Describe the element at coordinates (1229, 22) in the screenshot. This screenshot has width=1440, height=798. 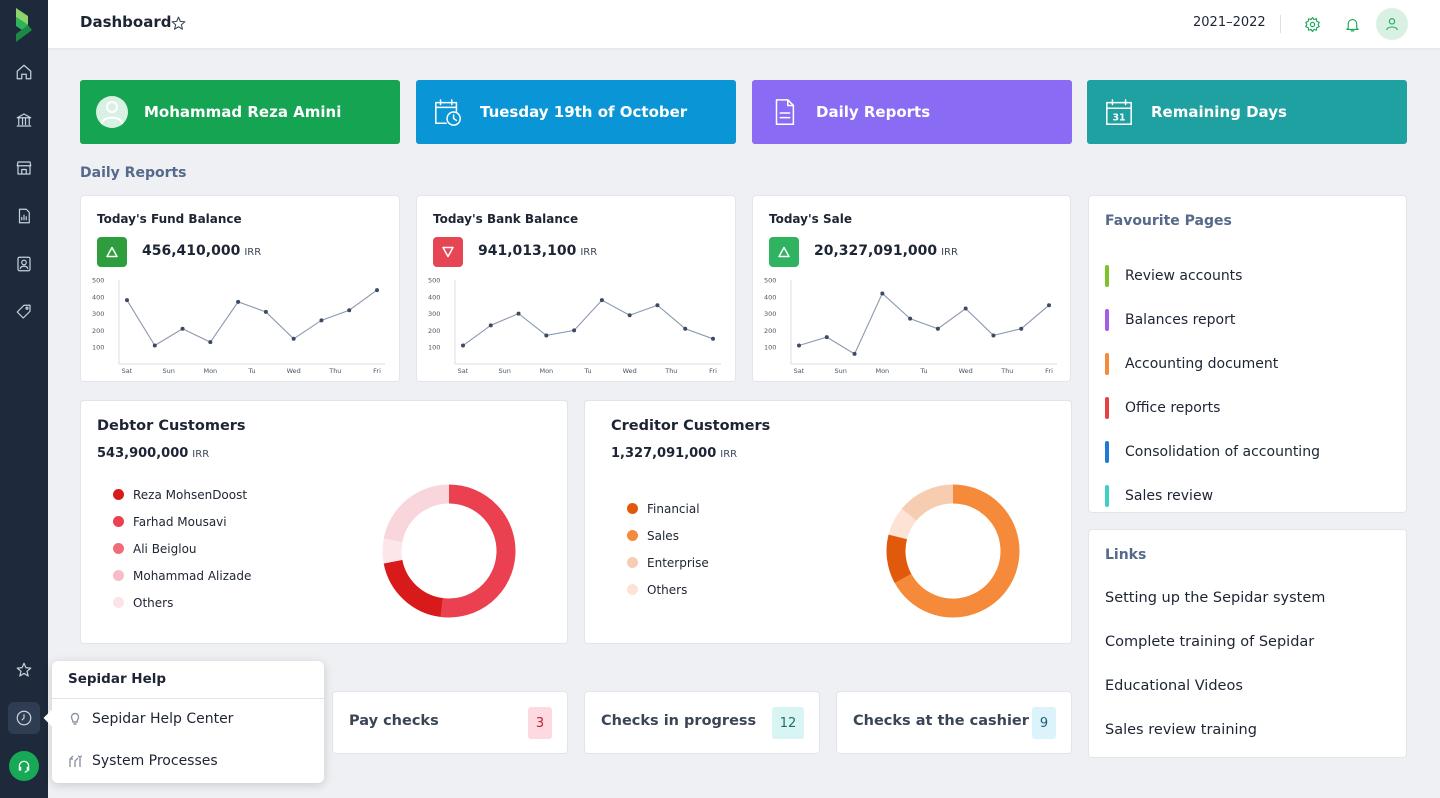
I see `fiscal-year-selector: 2021–2022` at that location.